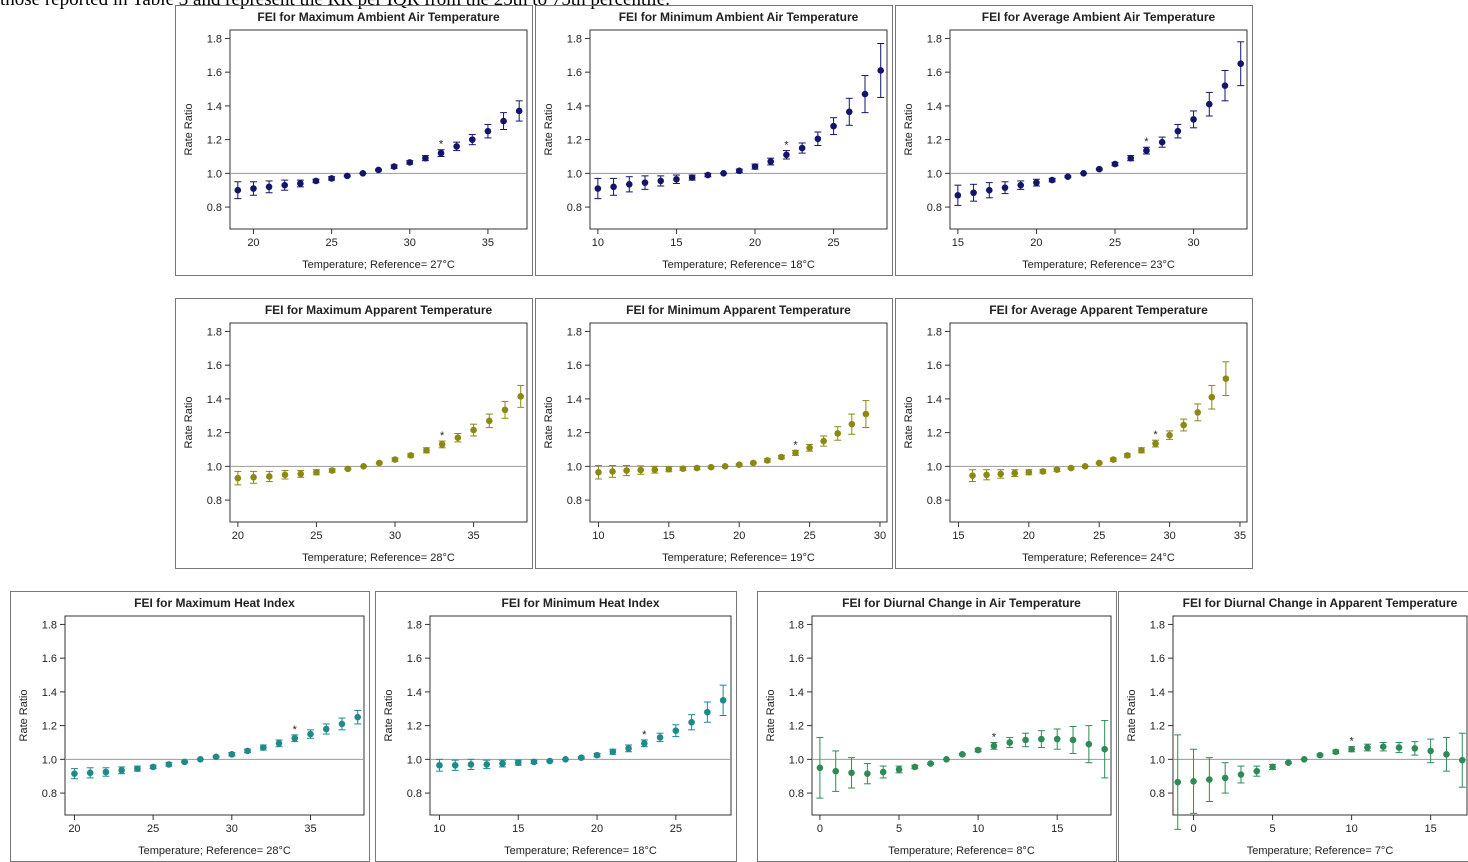  I want to click on y-tick-label: 1.0, so click(49, 760).